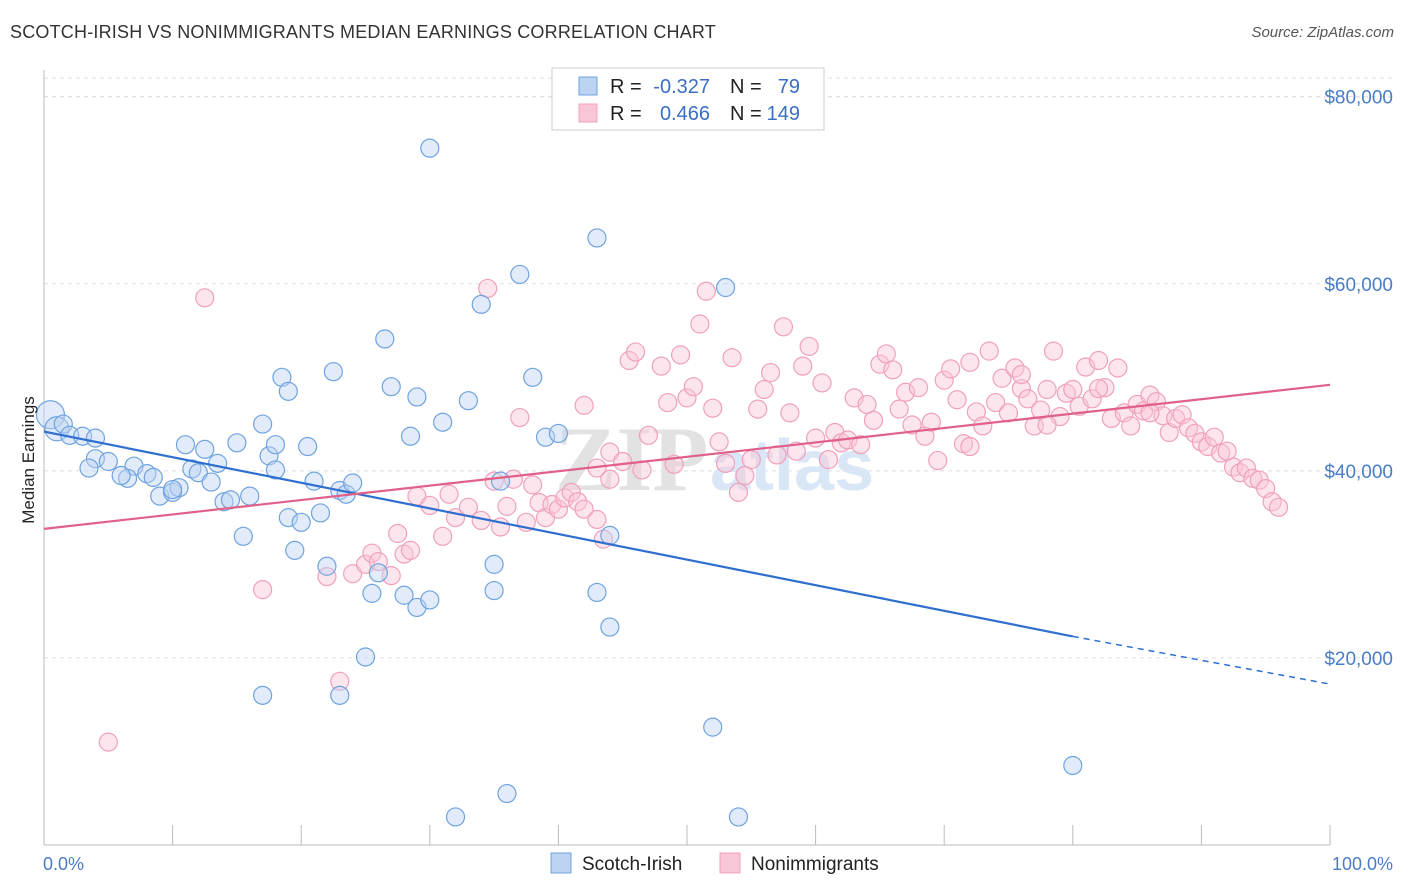  I want to click on y-tick-labels: $20,000 $40,000 $60,000 $80,000, so click(1358, 379).